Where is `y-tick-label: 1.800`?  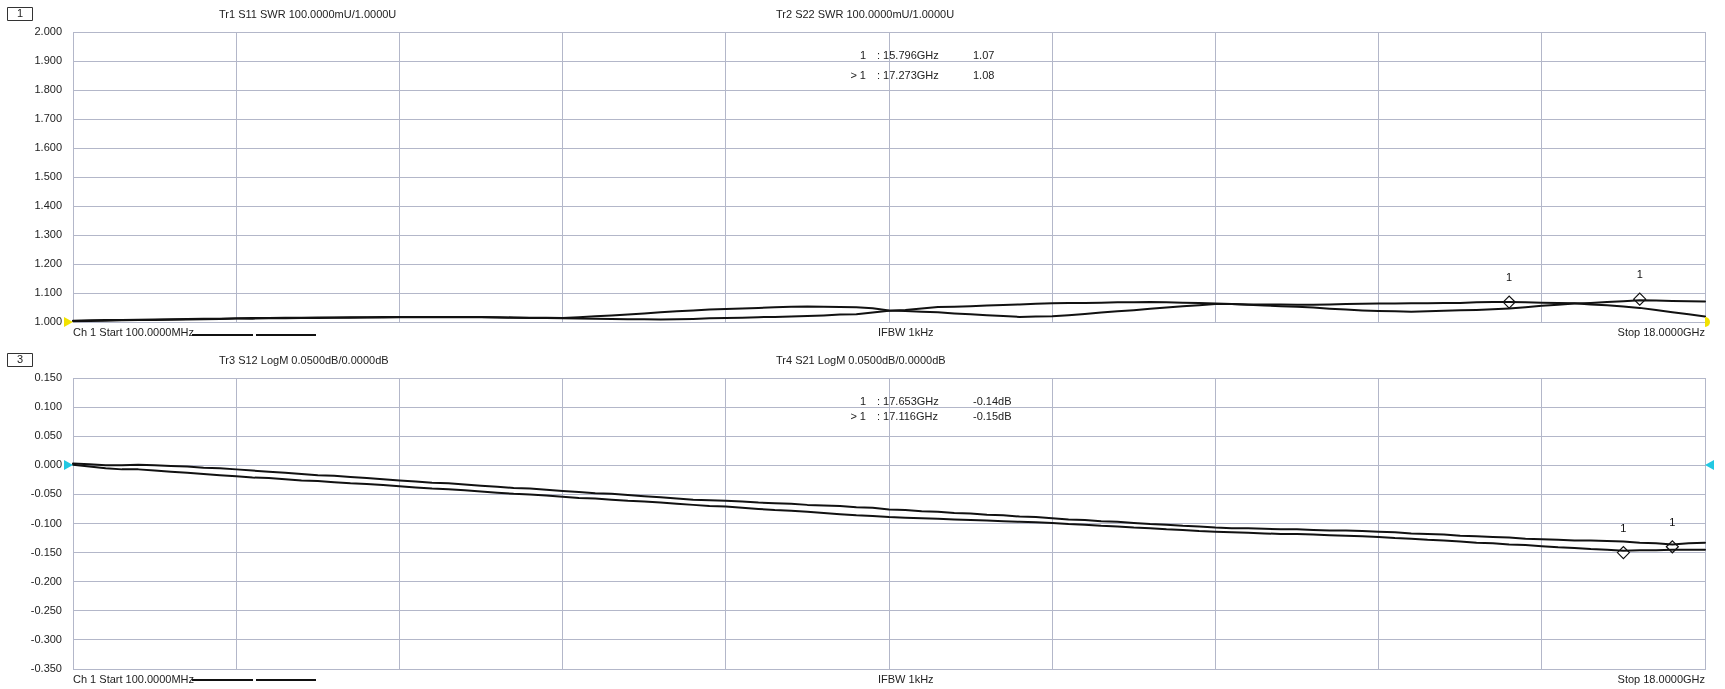 y-tick-label: 1.800 is located at coordinates (48, 89).